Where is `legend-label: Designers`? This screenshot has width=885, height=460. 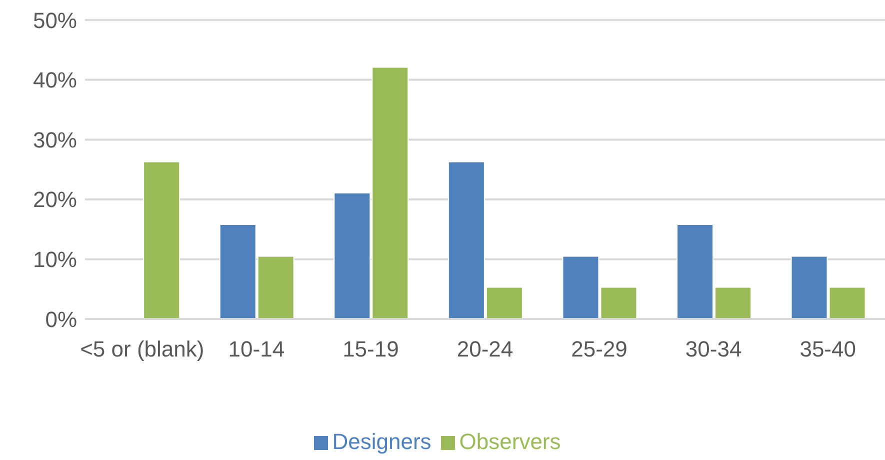
legend-label: Designers is located at coordinates (382, 441).